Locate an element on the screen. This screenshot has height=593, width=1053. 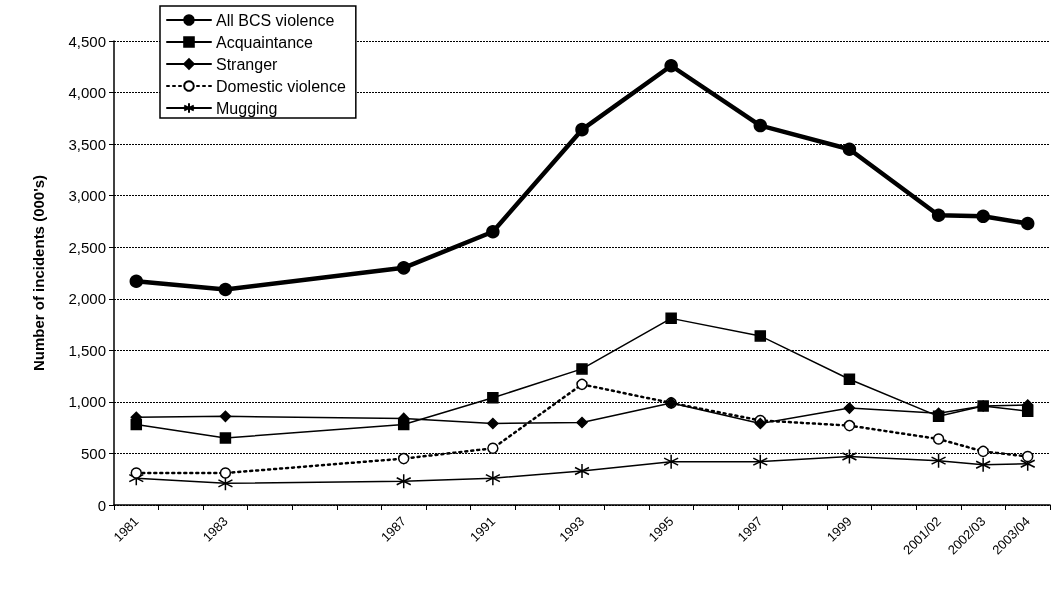
y-tick-label: 4,000 is located at coordinates (87, 93).